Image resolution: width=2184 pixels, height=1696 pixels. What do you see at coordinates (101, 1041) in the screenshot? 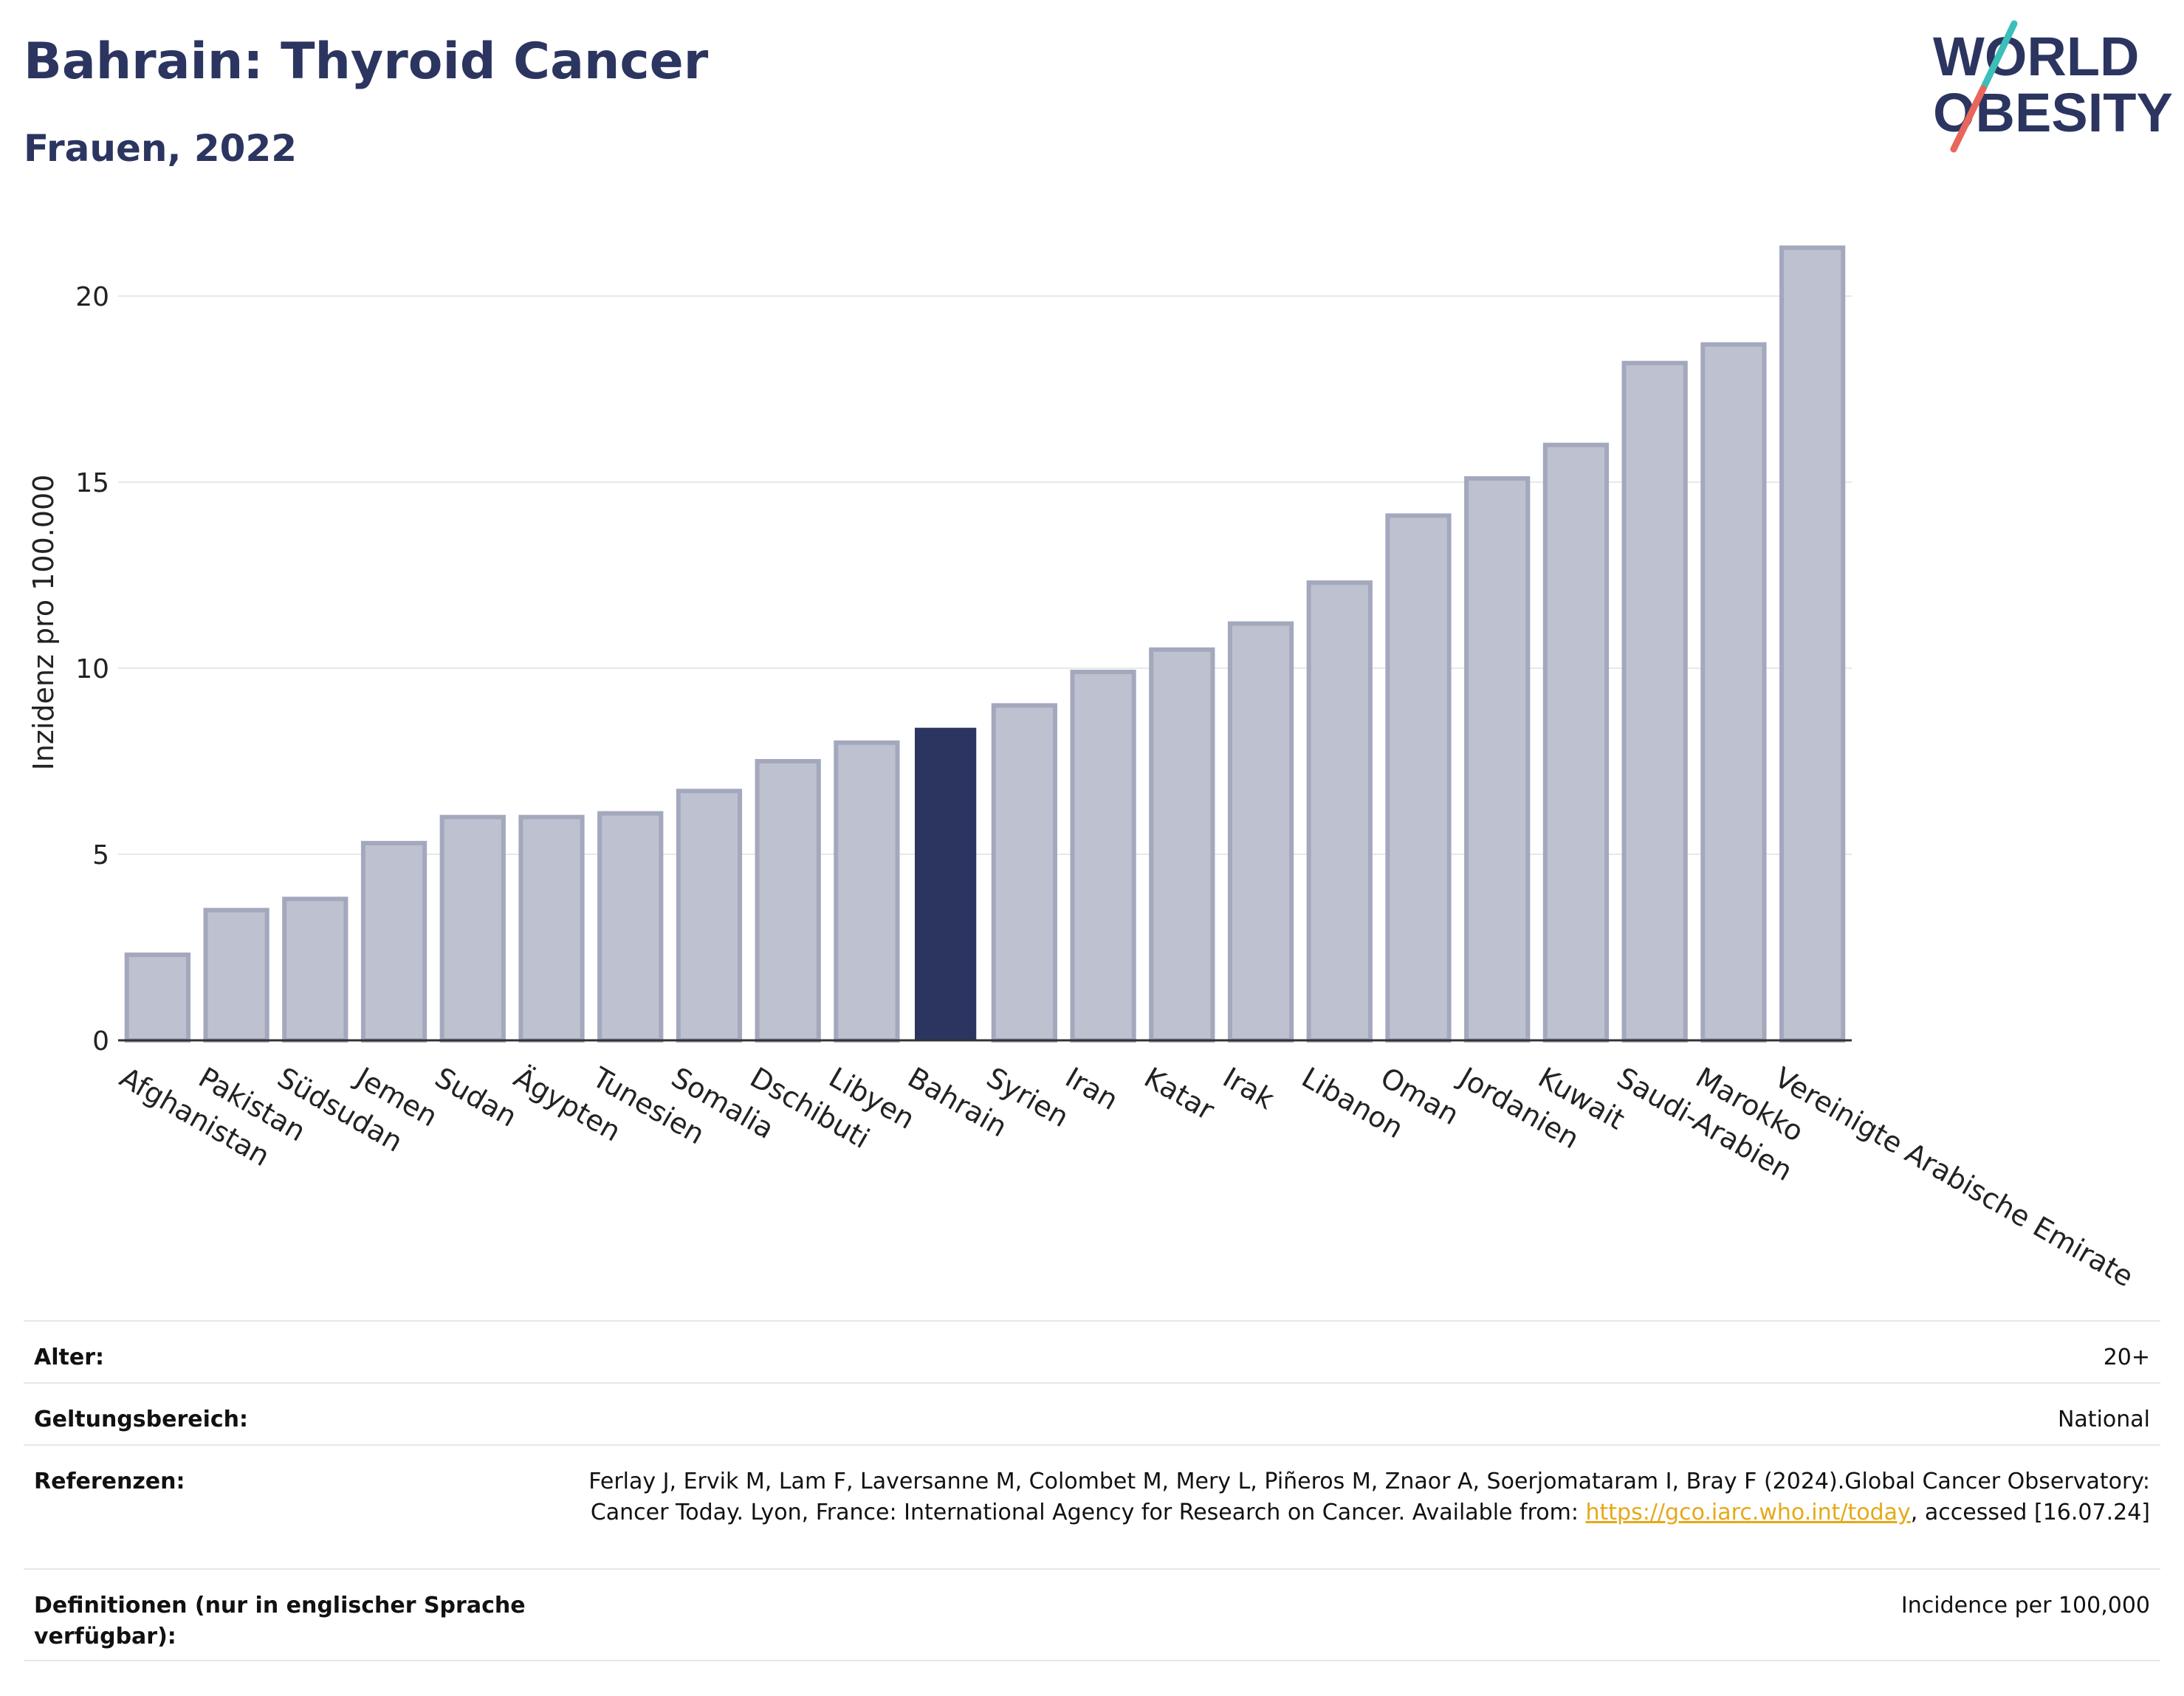
I see `y-tick-label: 0` at bounding box center [101, 1041].